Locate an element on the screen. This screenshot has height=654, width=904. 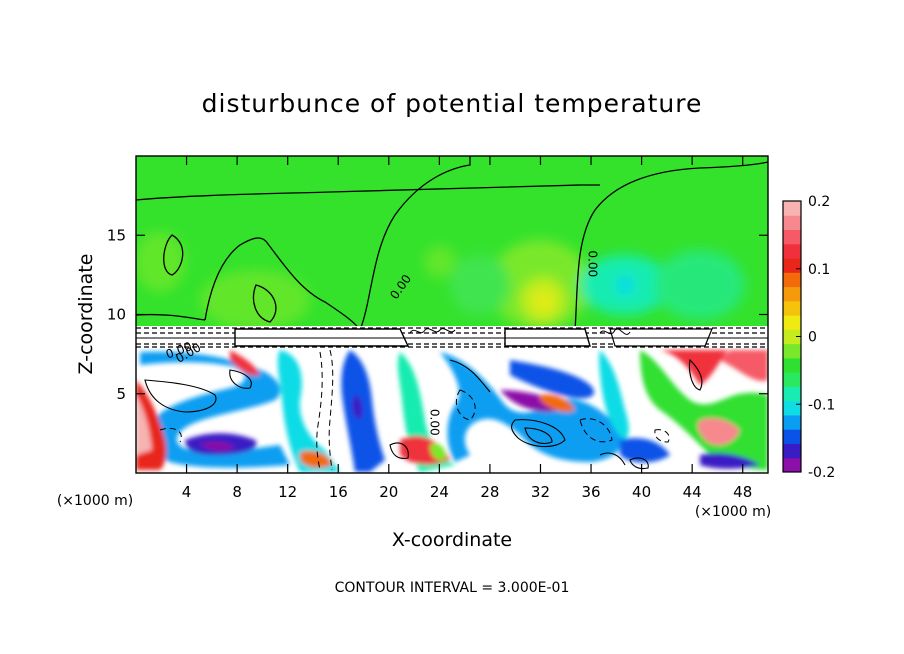
x-tick-label: 8 is located at coordinates (237, 492).